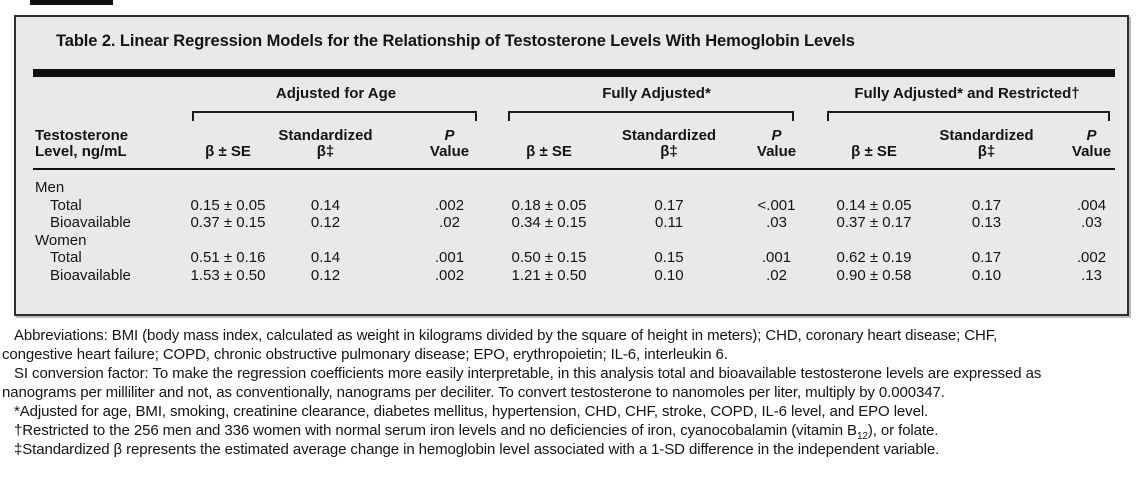 The width and height of the screenshot is (1144, 490). I want to click on p-value-header-g2: P Value, so click(776, 143).